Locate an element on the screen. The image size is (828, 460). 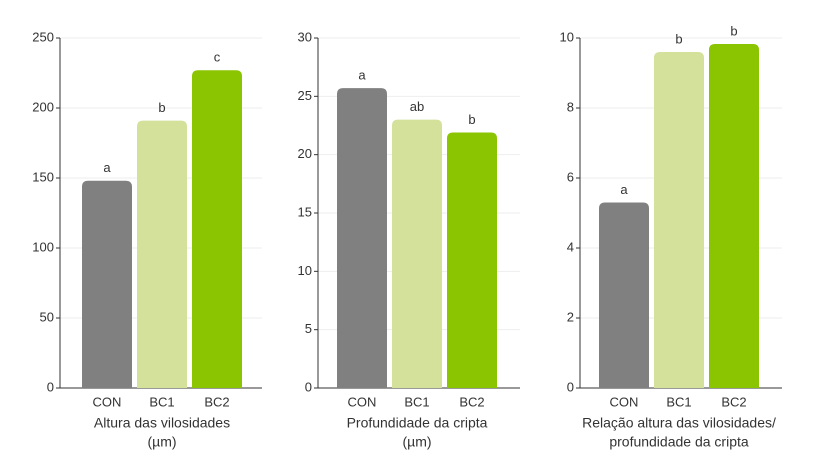
y-tick-label: 30 is located at coordinates (305, 36).